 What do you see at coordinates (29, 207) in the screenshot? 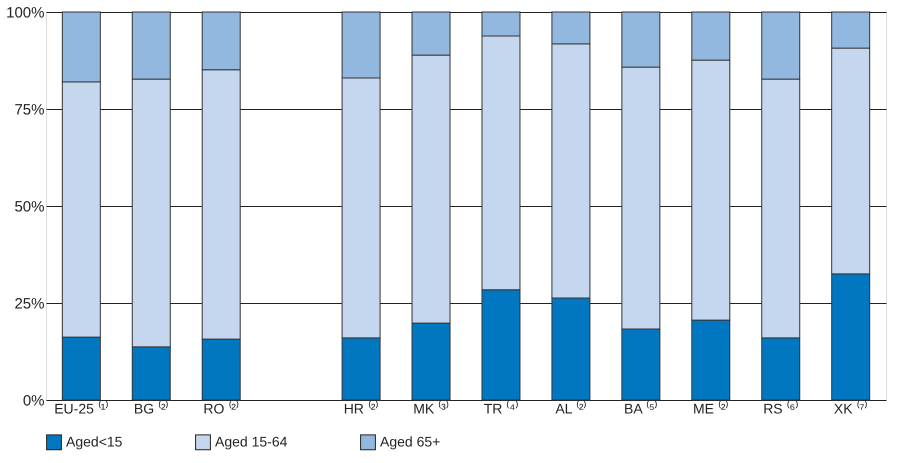
I see `y-tick-label: 50%` at bounding box center [29, 207].